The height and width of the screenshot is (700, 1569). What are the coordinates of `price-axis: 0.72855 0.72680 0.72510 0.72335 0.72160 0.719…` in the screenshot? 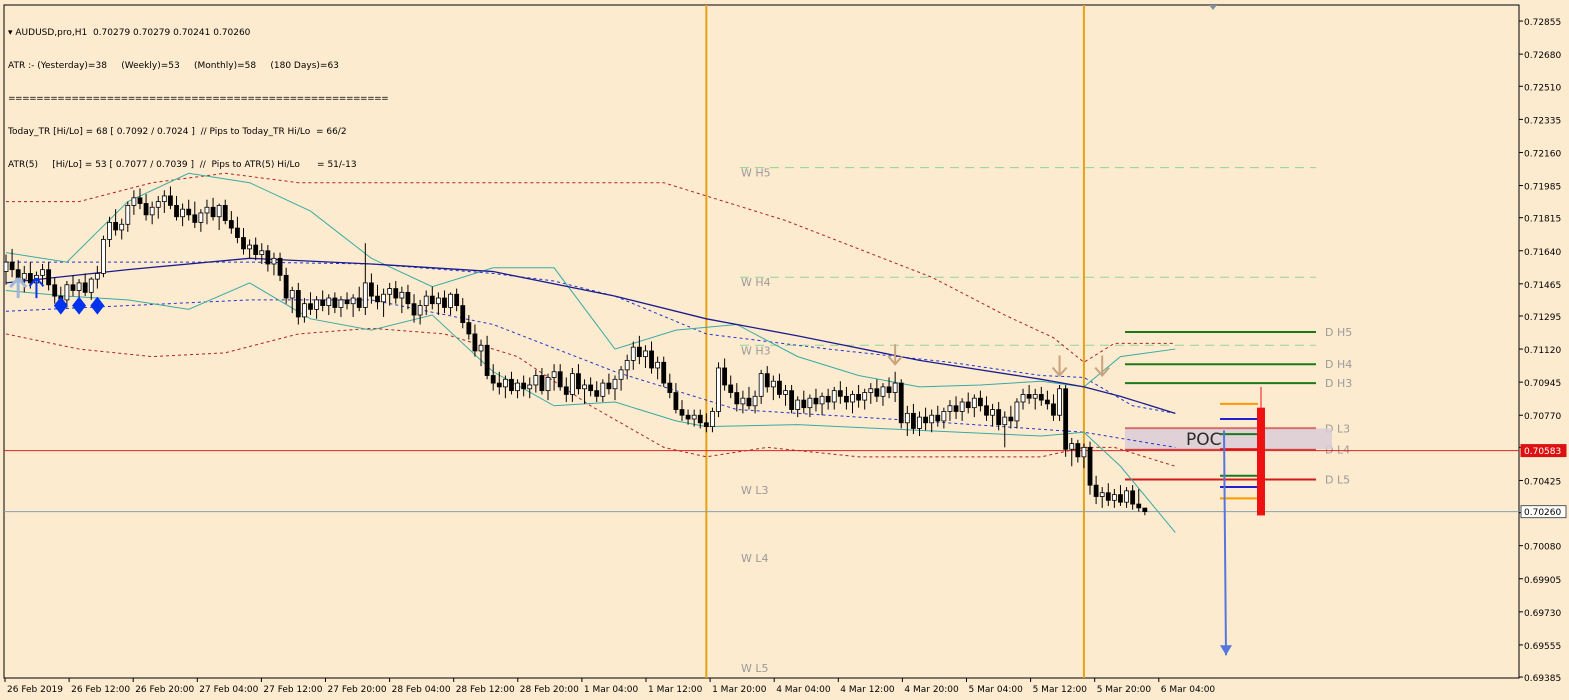 It's located at (1543, 351).